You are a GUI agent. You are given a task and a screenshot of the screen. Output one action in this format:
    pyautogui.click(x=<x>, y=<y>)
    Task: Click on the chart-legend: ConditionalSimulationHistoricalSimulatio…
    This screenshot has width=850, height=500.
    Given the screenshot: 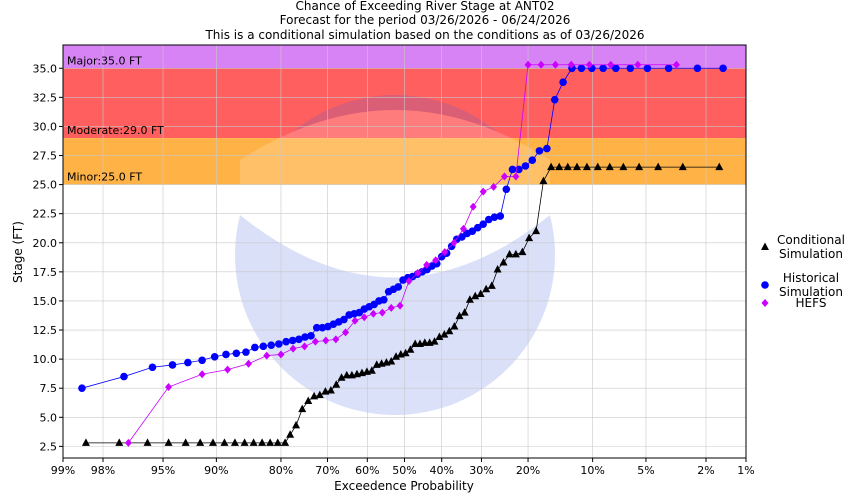 What is the action you would take?
    pyautogui.click(x=803, y=271)
    